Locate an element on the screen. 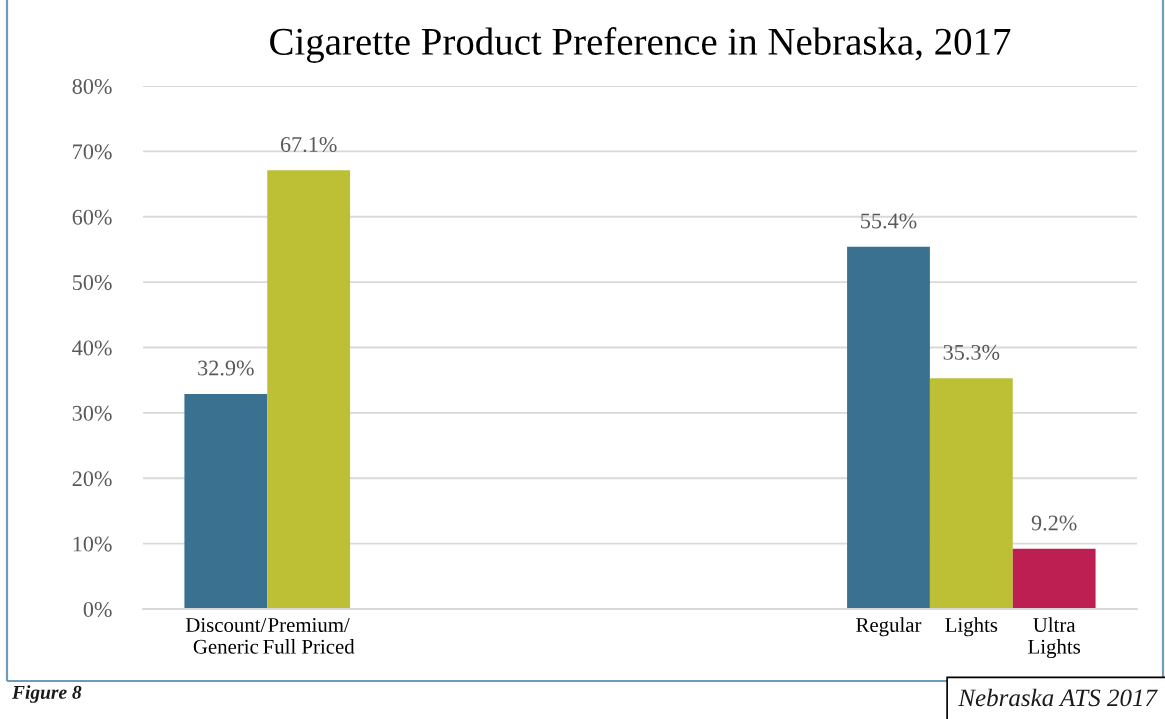 This screenshot has width=1165, height=719. y-tick-label: 60% is located at coordinates (92, 217).